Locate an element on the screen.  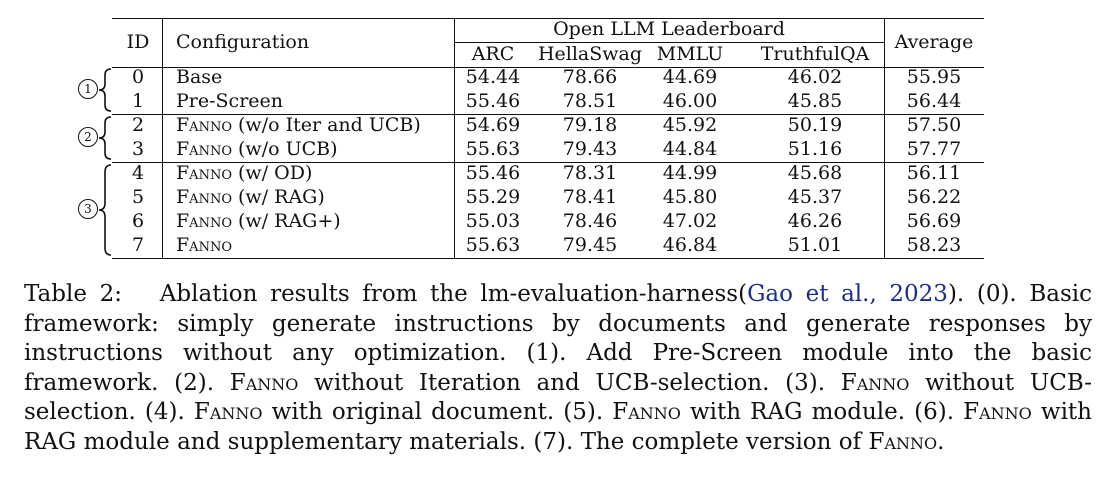
group-marker-2: 2 is located at coordinates (98, 138).